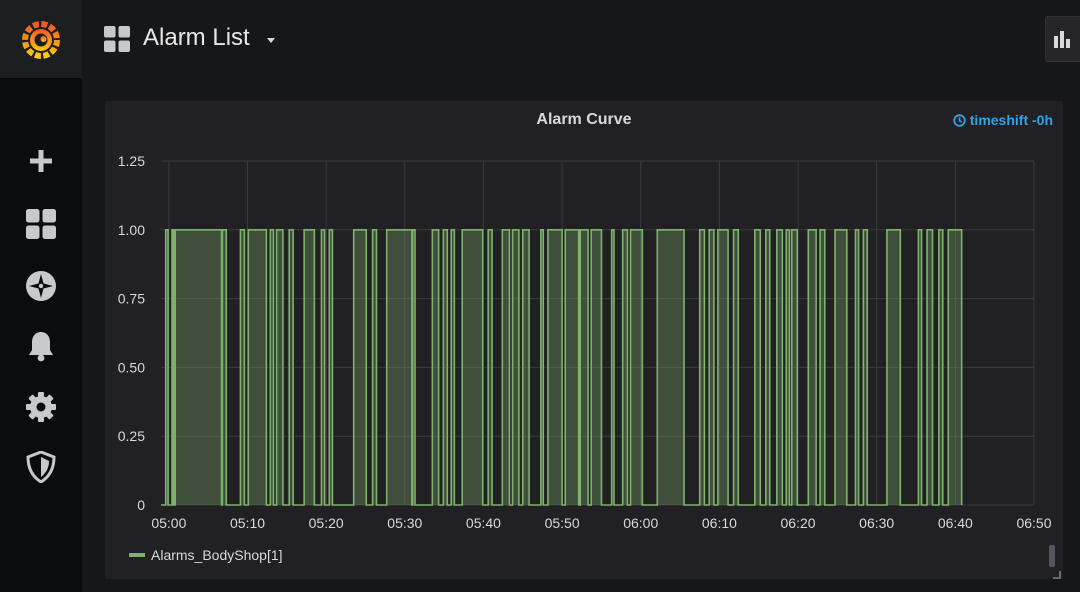  What do you see at coordinates (196, 37) in the screenshot?
I see `dashboard-title: Alarm List` at bounding box center [196, 37].